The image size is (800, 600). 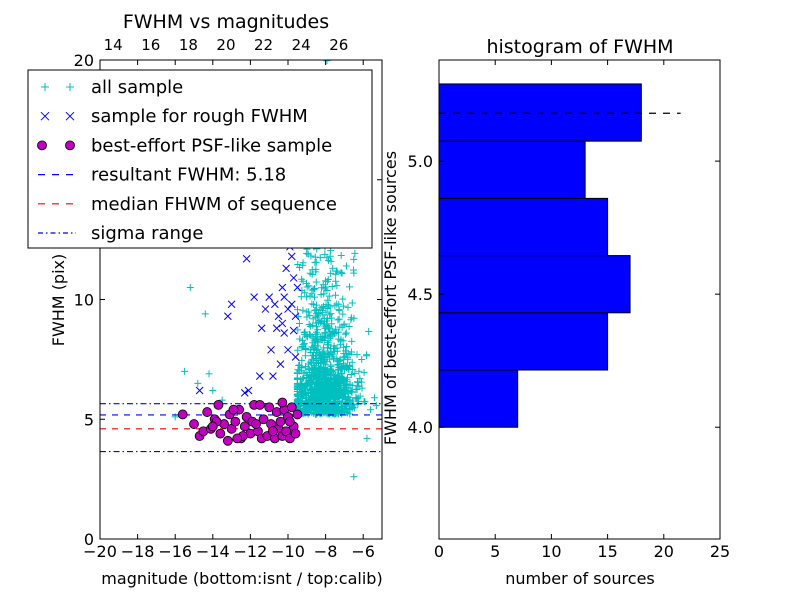 What do you see at coordinates (248, 319) in the screenshot?
I see `rough-fwhm-points` at bounding box center [248, 319].